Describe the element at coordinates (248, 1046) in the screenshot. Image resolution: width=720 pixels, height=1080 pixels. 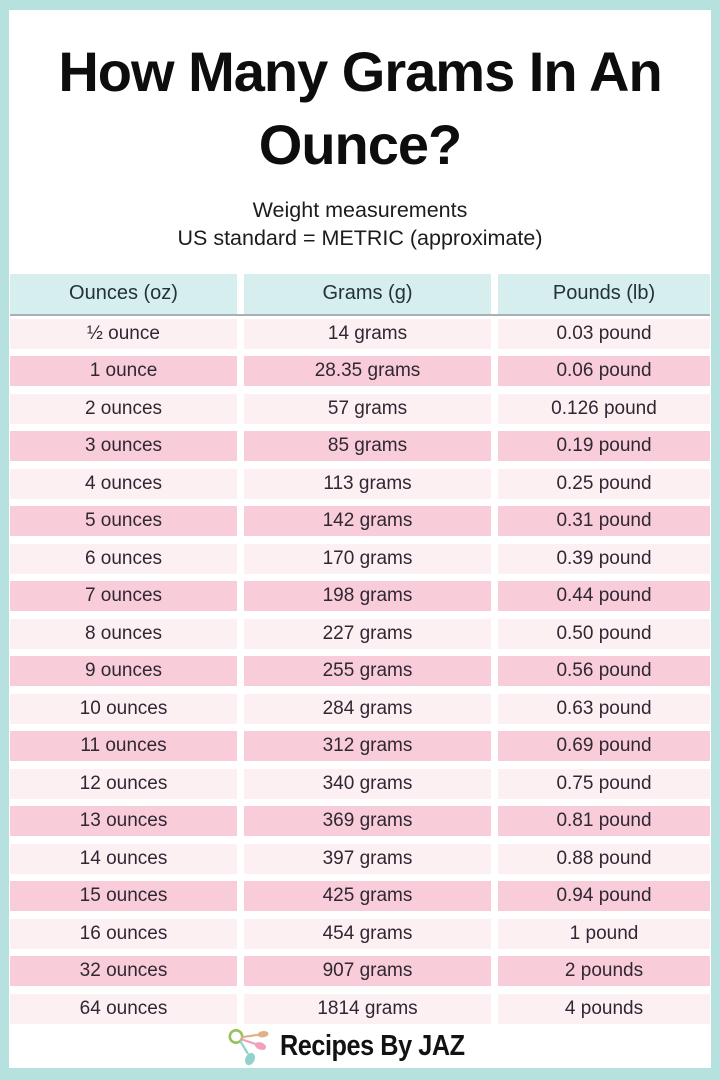
I see `measuring-spoons-icon` at that location.